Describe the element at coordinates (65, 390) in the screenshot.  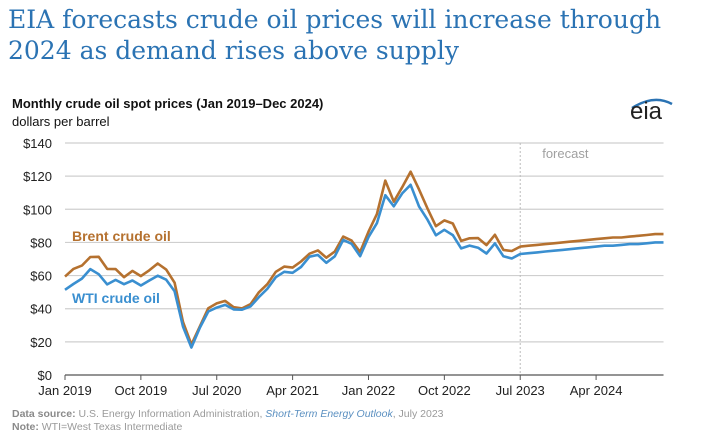
I see `x-tick-label: Jan 2019` at that location.